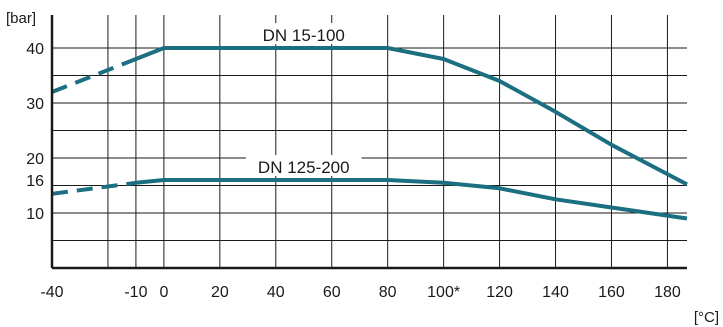  I want to click on series-2-dashed-line, so click(94, 188).